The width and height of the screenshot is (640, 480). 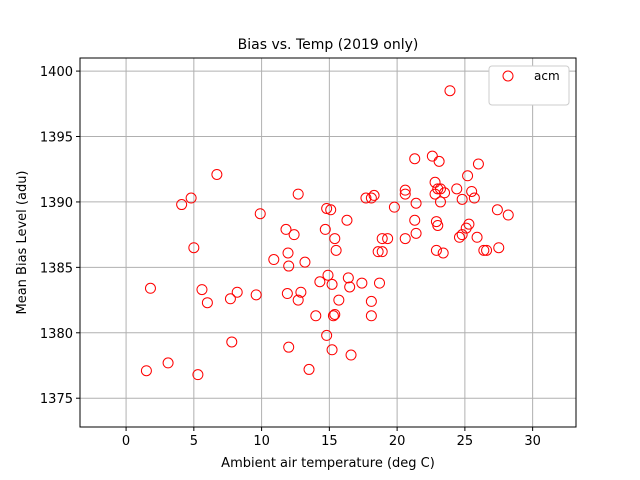 I want to click on y-tick-label: 1385, so click(x=56, y=268).